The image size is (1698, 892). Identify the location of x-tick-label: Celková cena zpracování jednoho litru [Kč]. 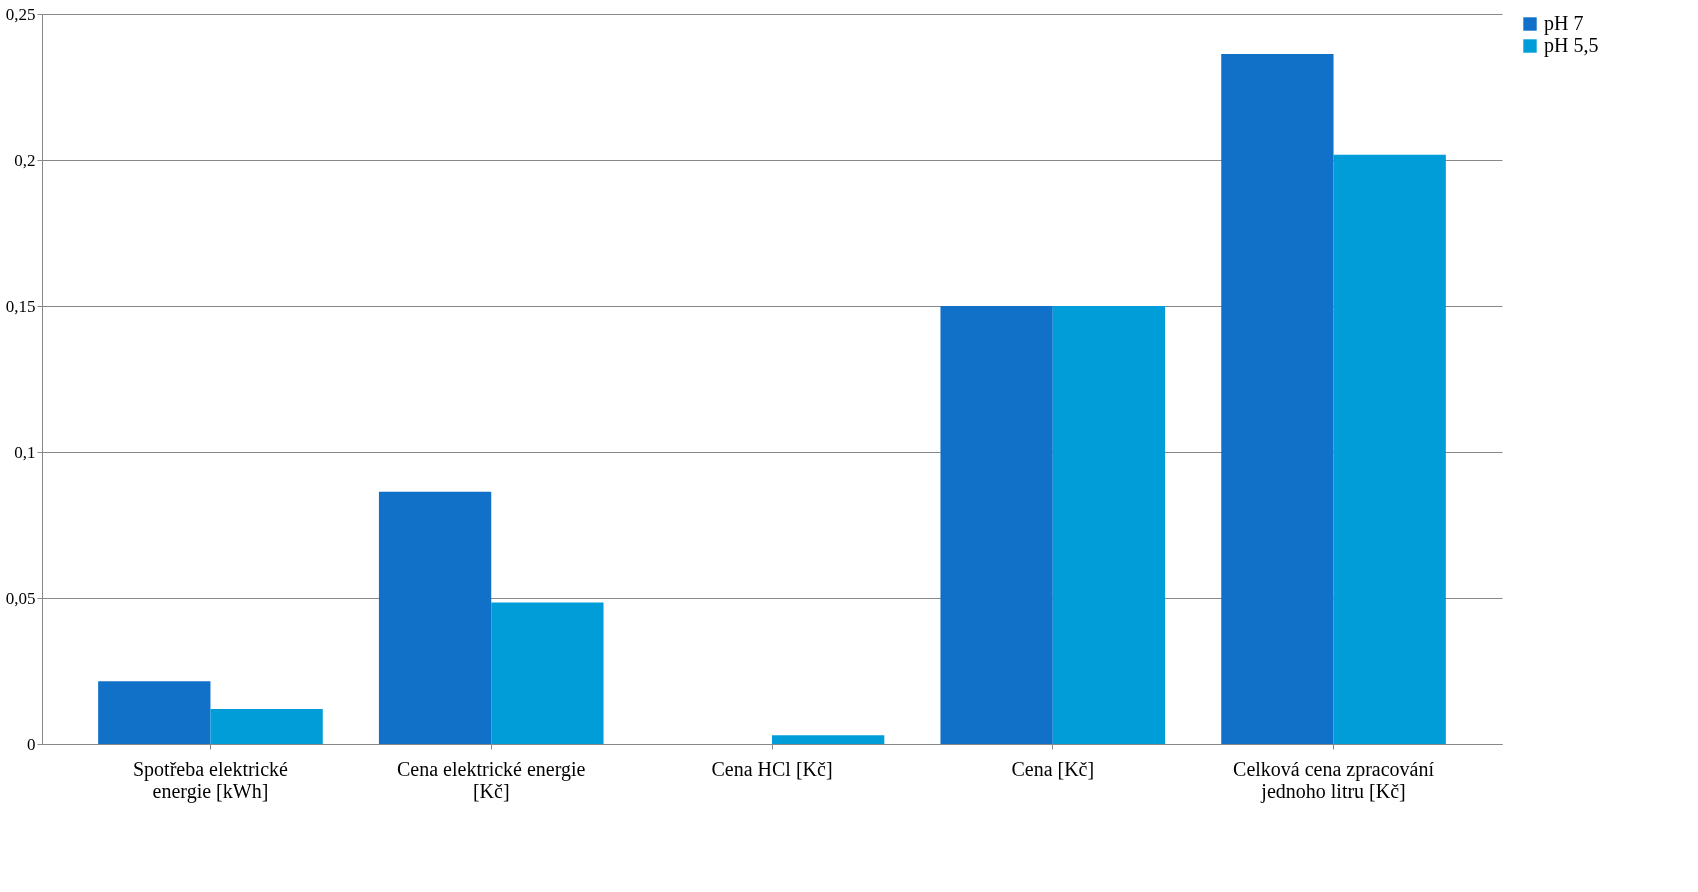
(1334, 780).